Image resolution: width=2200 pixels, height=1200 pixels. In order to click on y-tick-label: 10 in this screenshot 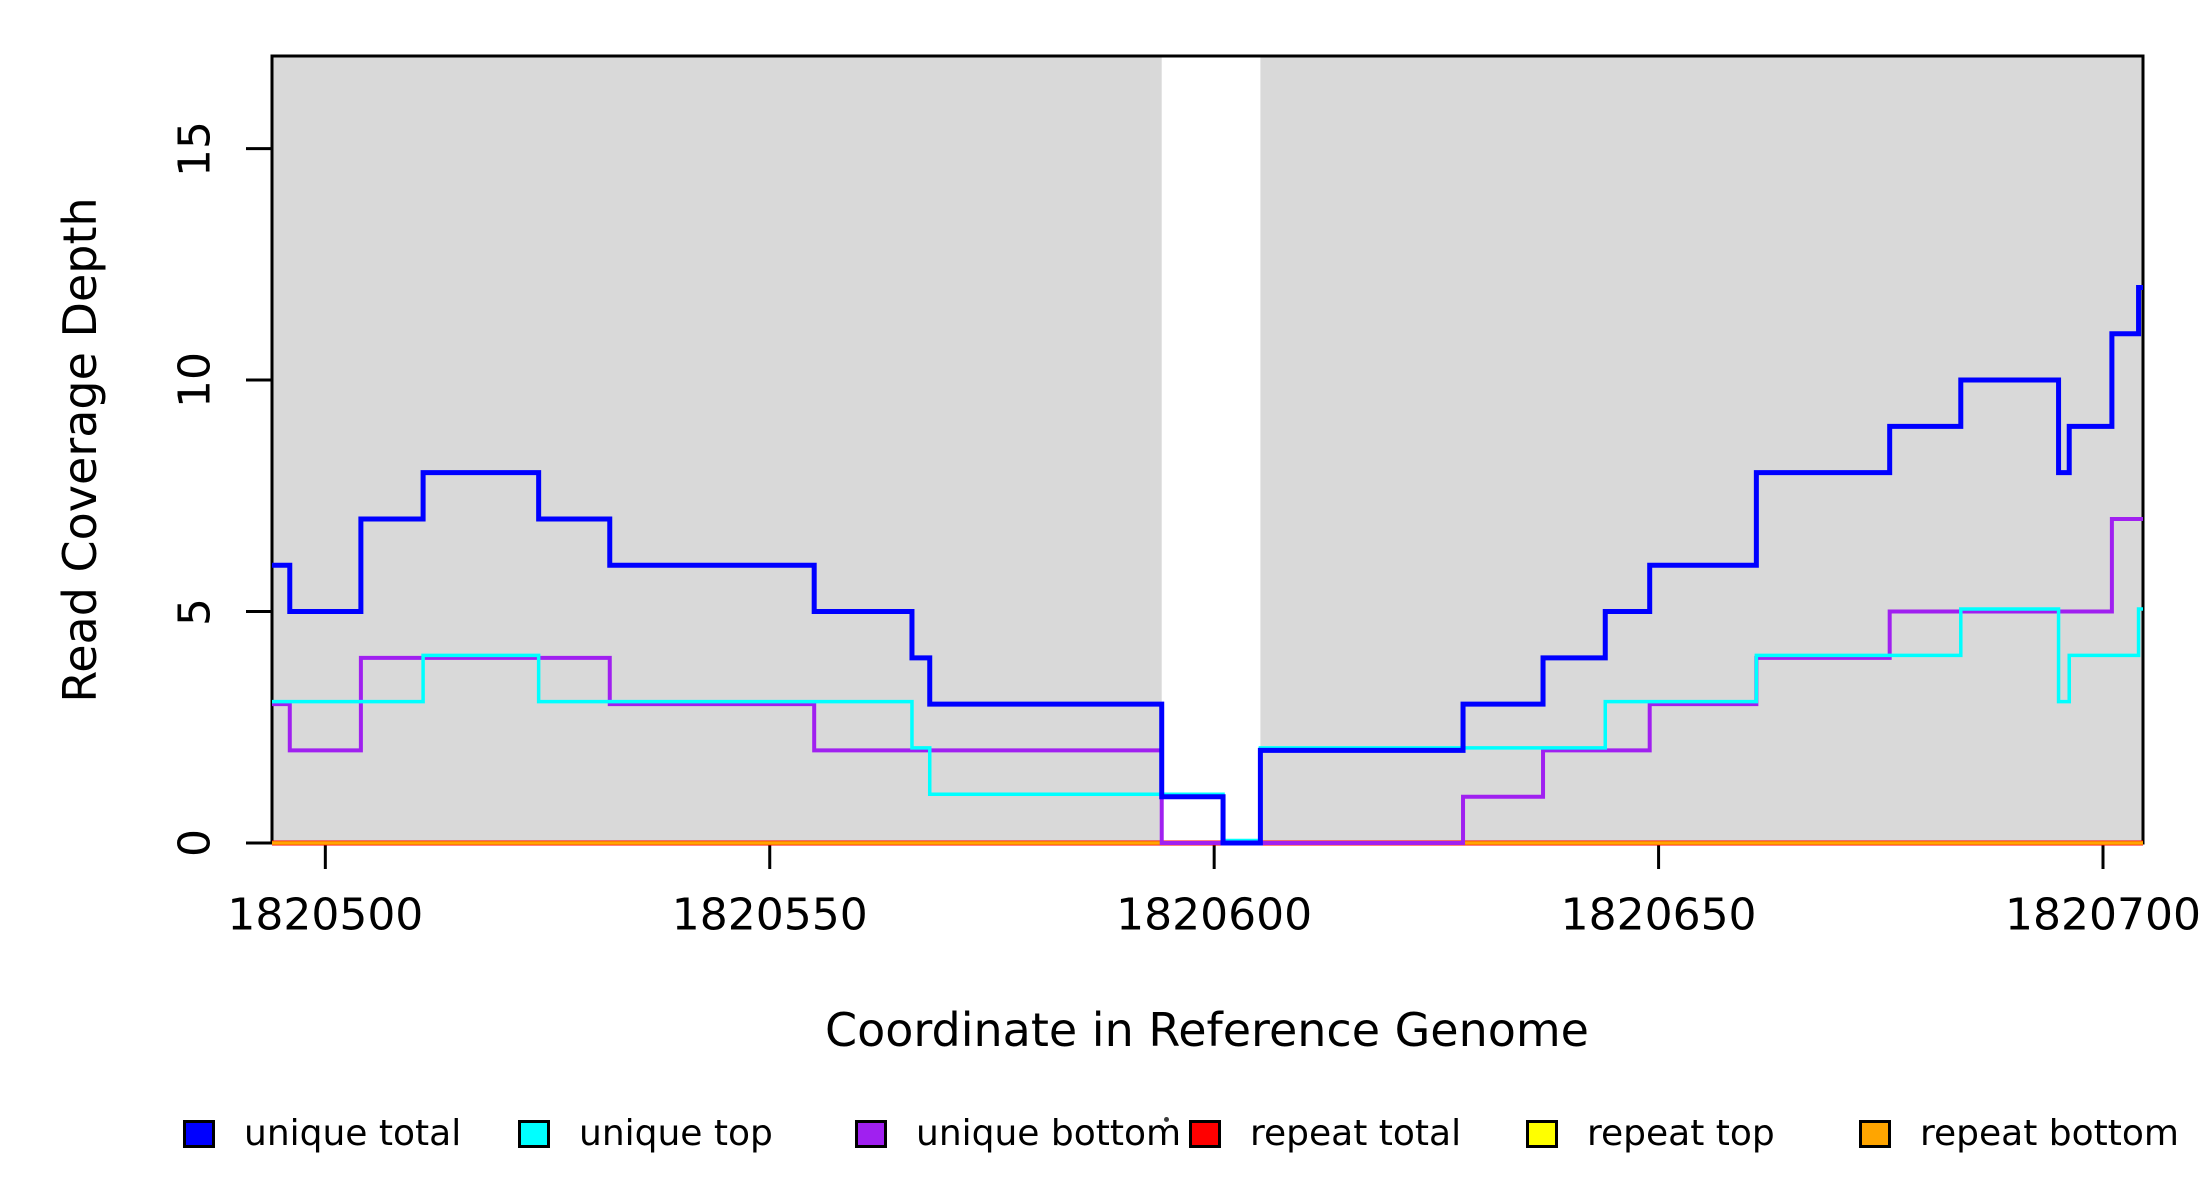, I will do `click(195, 380)`.